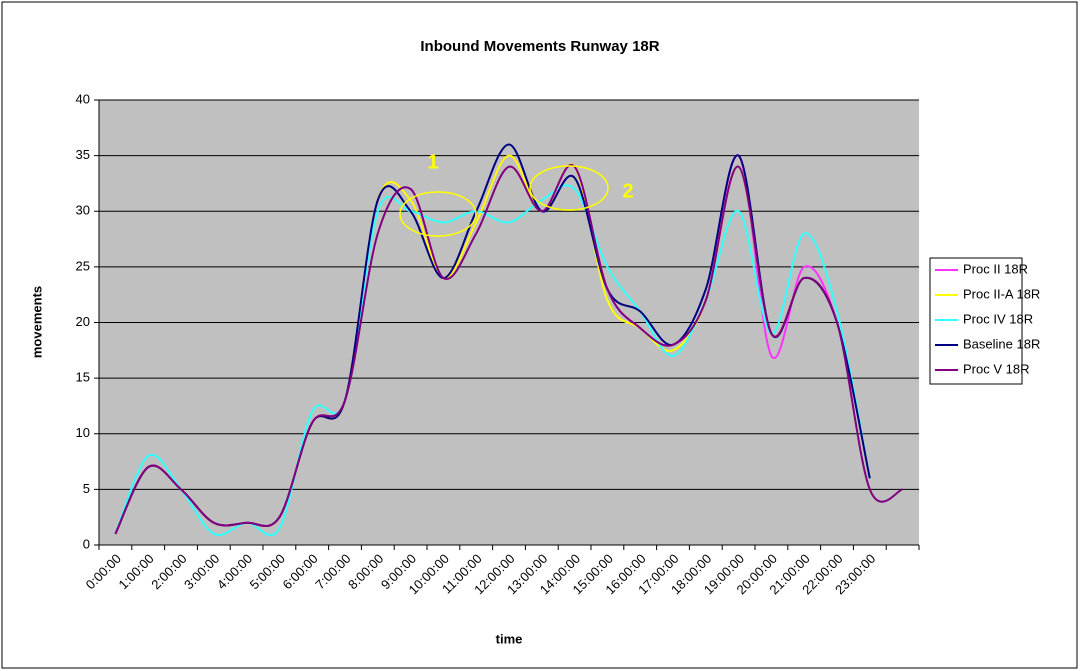 The height and width of the screenshot is (671, 1080). Describe the element at coordinates (1001, 293) in the screenshot. I see `legend-label: Proc II-A 18R` at that location.